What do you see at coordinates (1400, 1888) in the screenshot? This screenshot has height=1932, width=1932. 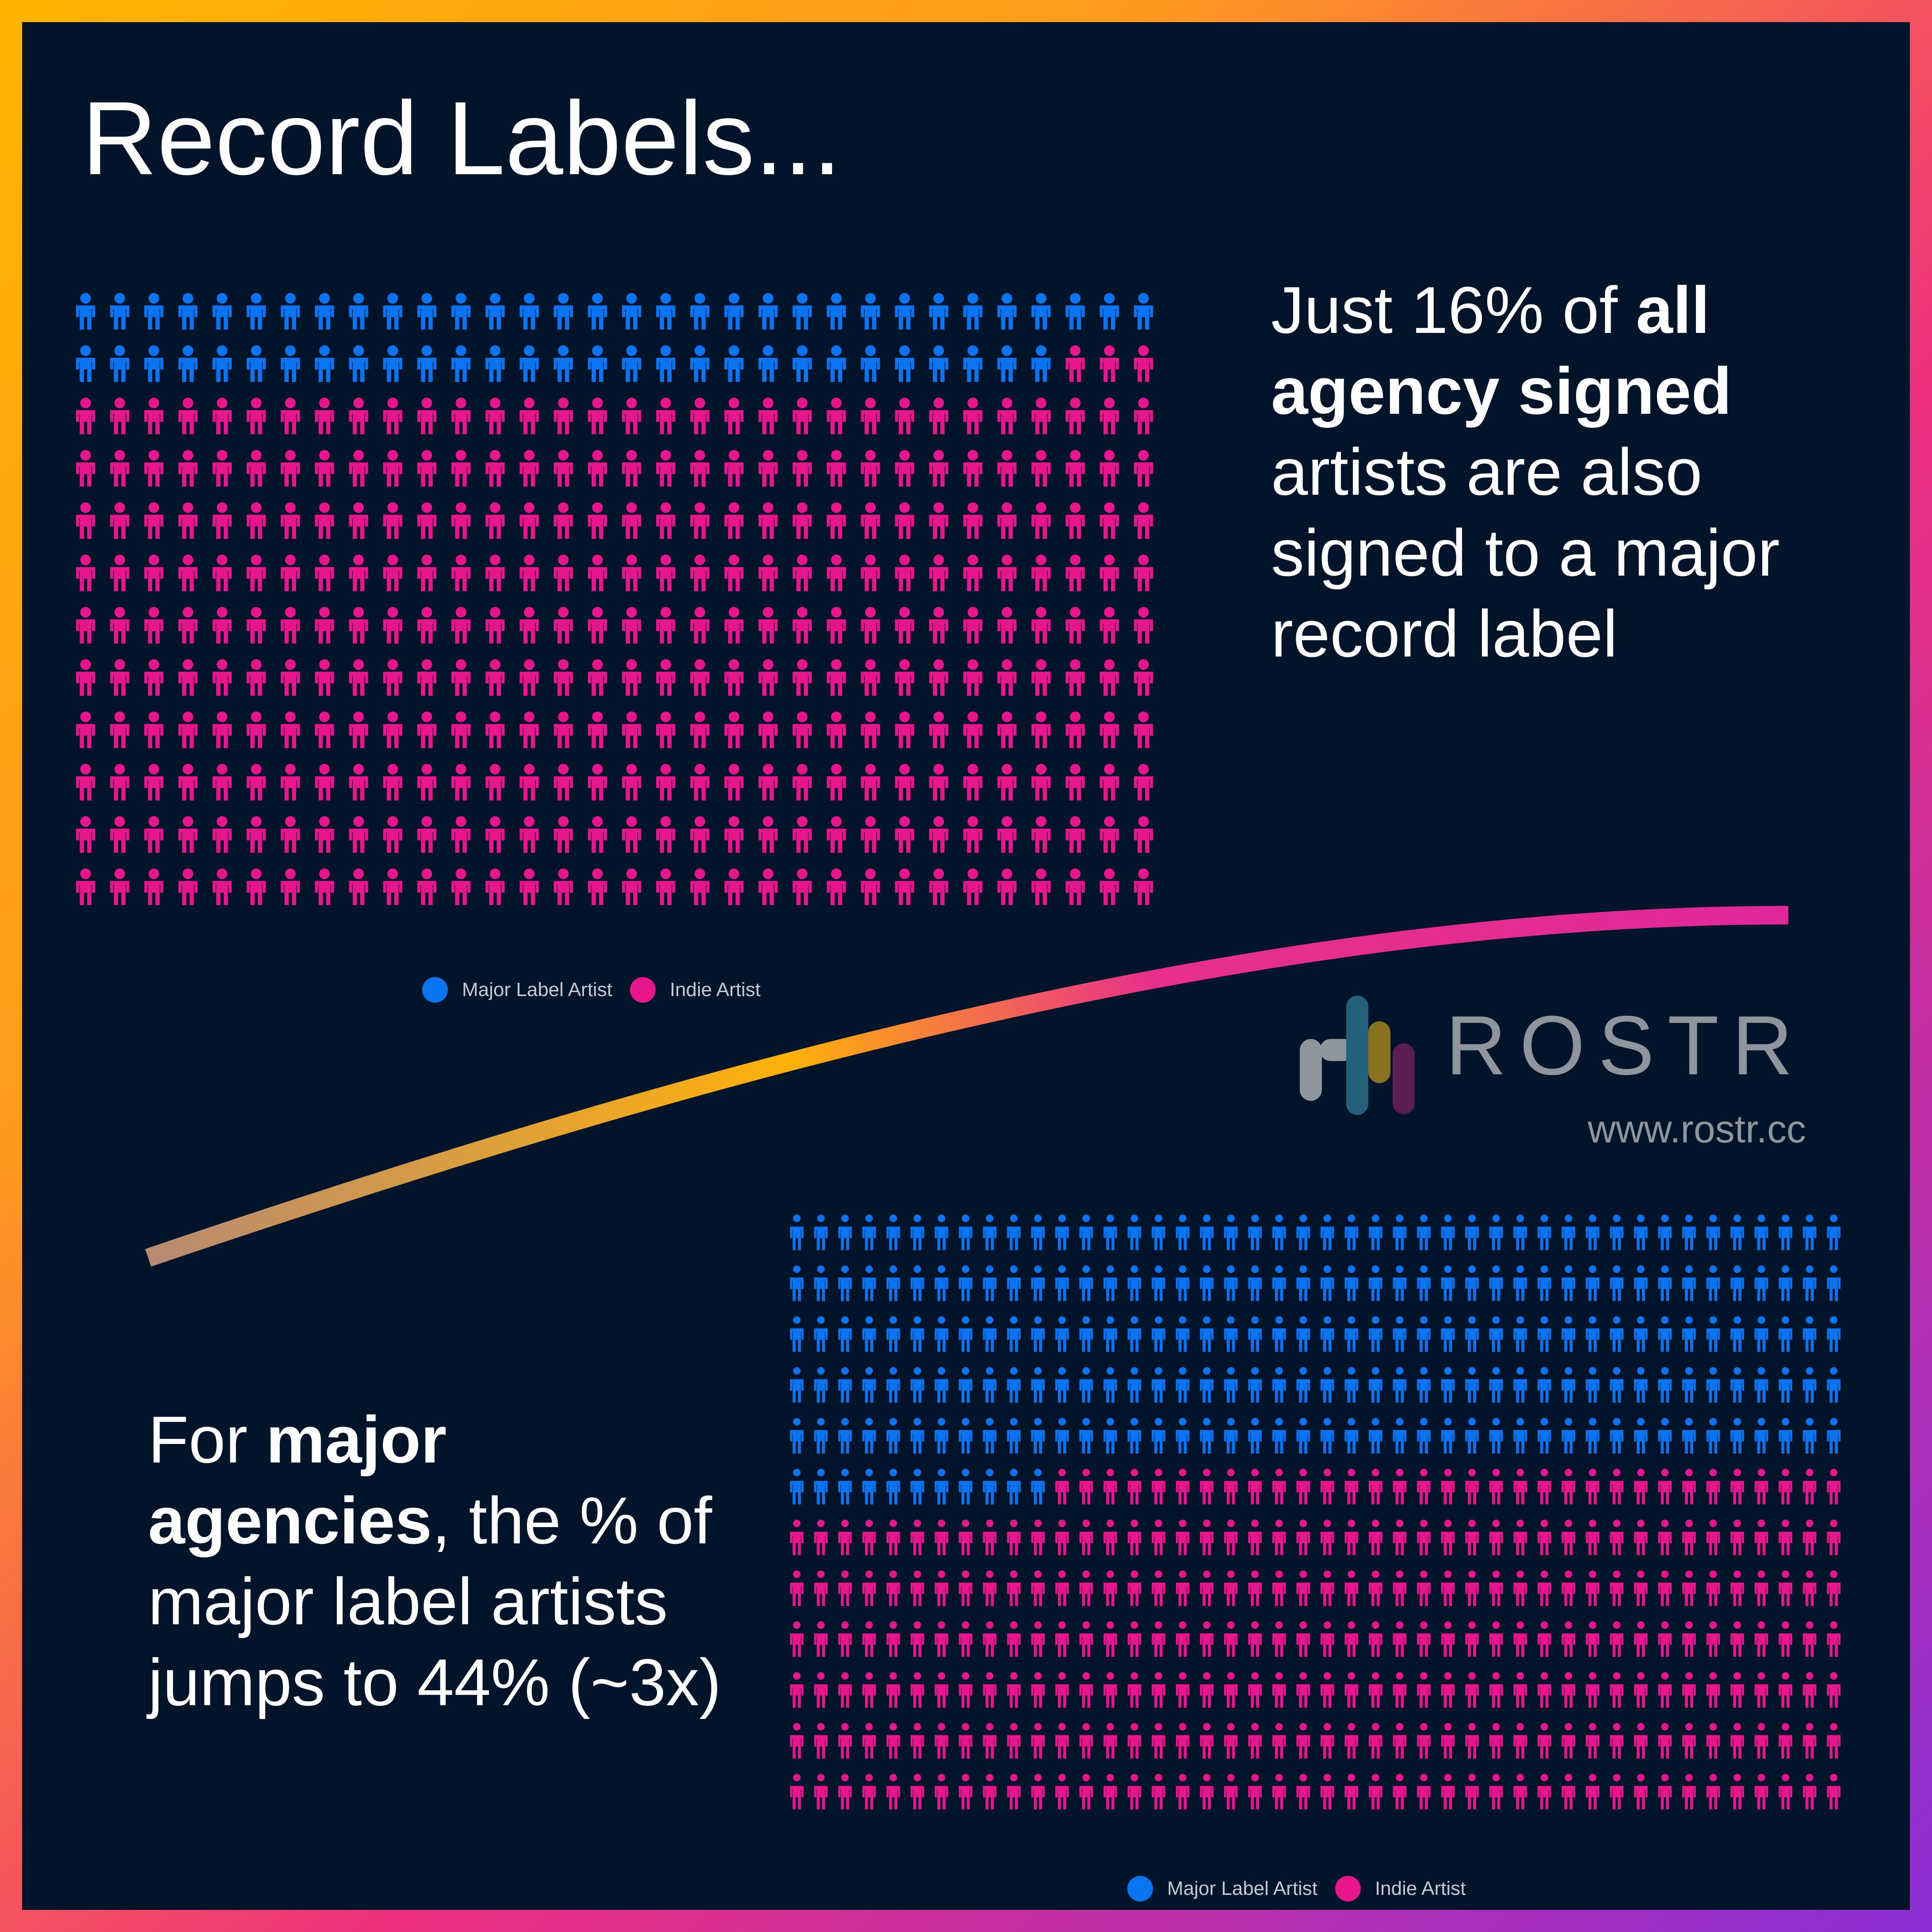 I see `legend-item-indie: Indie Artist` at bounding box center [1400, 1888].